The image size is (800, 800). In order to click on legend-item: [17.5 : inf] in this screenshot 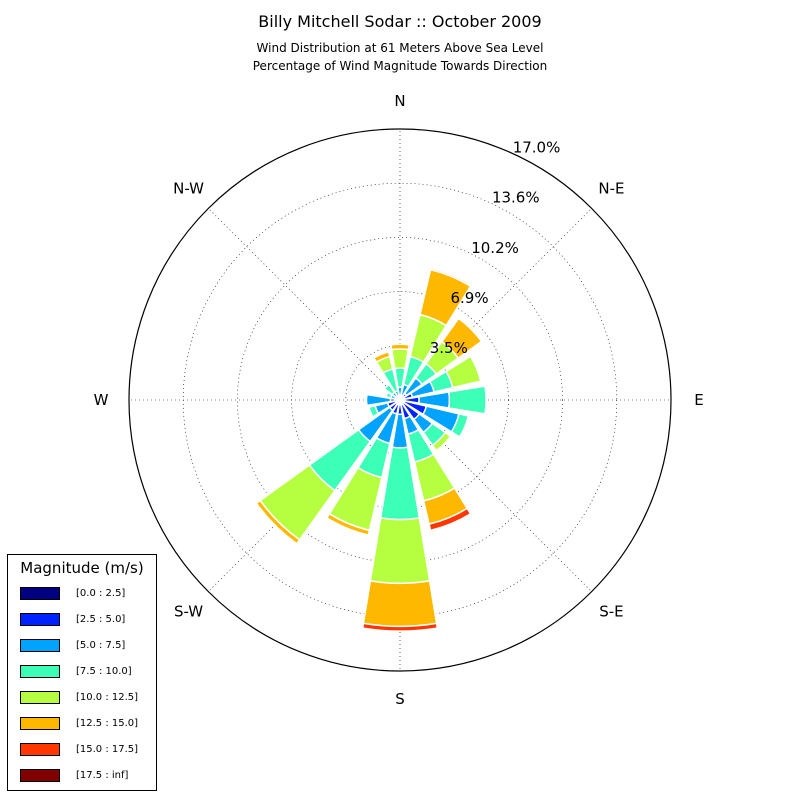, I will do `click(88, 776)`.